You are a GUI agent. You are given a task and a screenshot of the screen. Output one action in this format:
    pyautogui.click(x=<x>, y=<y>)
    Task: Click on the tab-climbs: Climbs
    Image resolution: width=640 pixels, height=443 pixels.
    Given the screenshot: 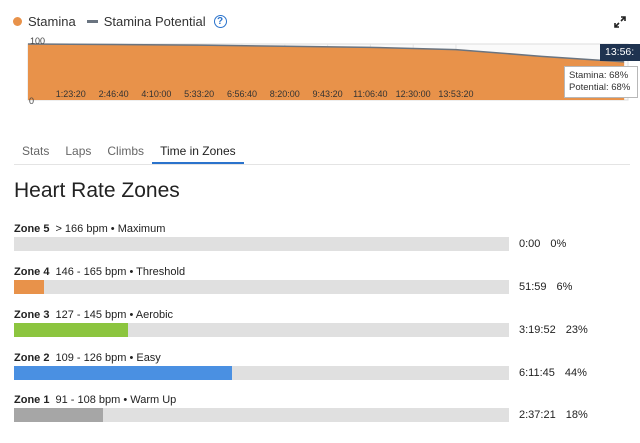 What is the action you would take?
    pyautogui.click(x=126, y=151)
    